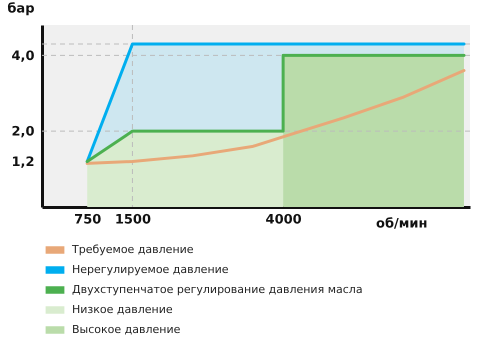 Image resolution: width=486 pixels, height=364 pixels. Describe the element at coordinates (22, 162) in the screenshot. I see `y-tick-label: 1,2` at that location.